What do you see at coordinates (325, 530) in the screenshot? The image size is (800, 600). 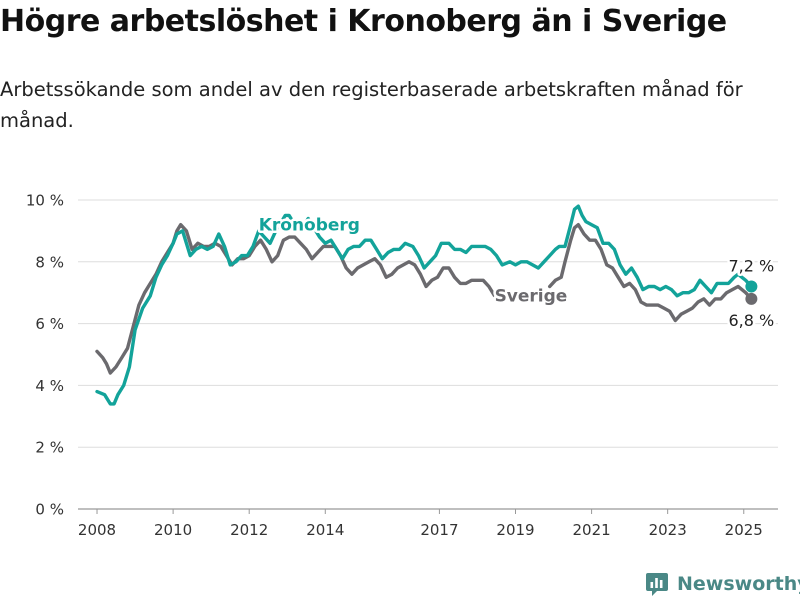 I see `x-tick-label: 2014` at bounding box center [325, 530].